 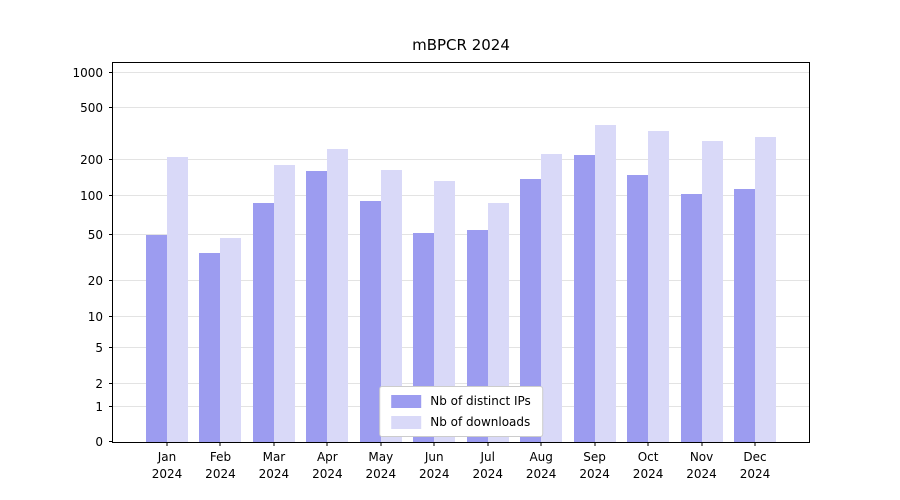 What do you see at coordinates (406, 422) in the screenshot?
I see `legend-swatch-downloads` at bounding box center [406, 422].